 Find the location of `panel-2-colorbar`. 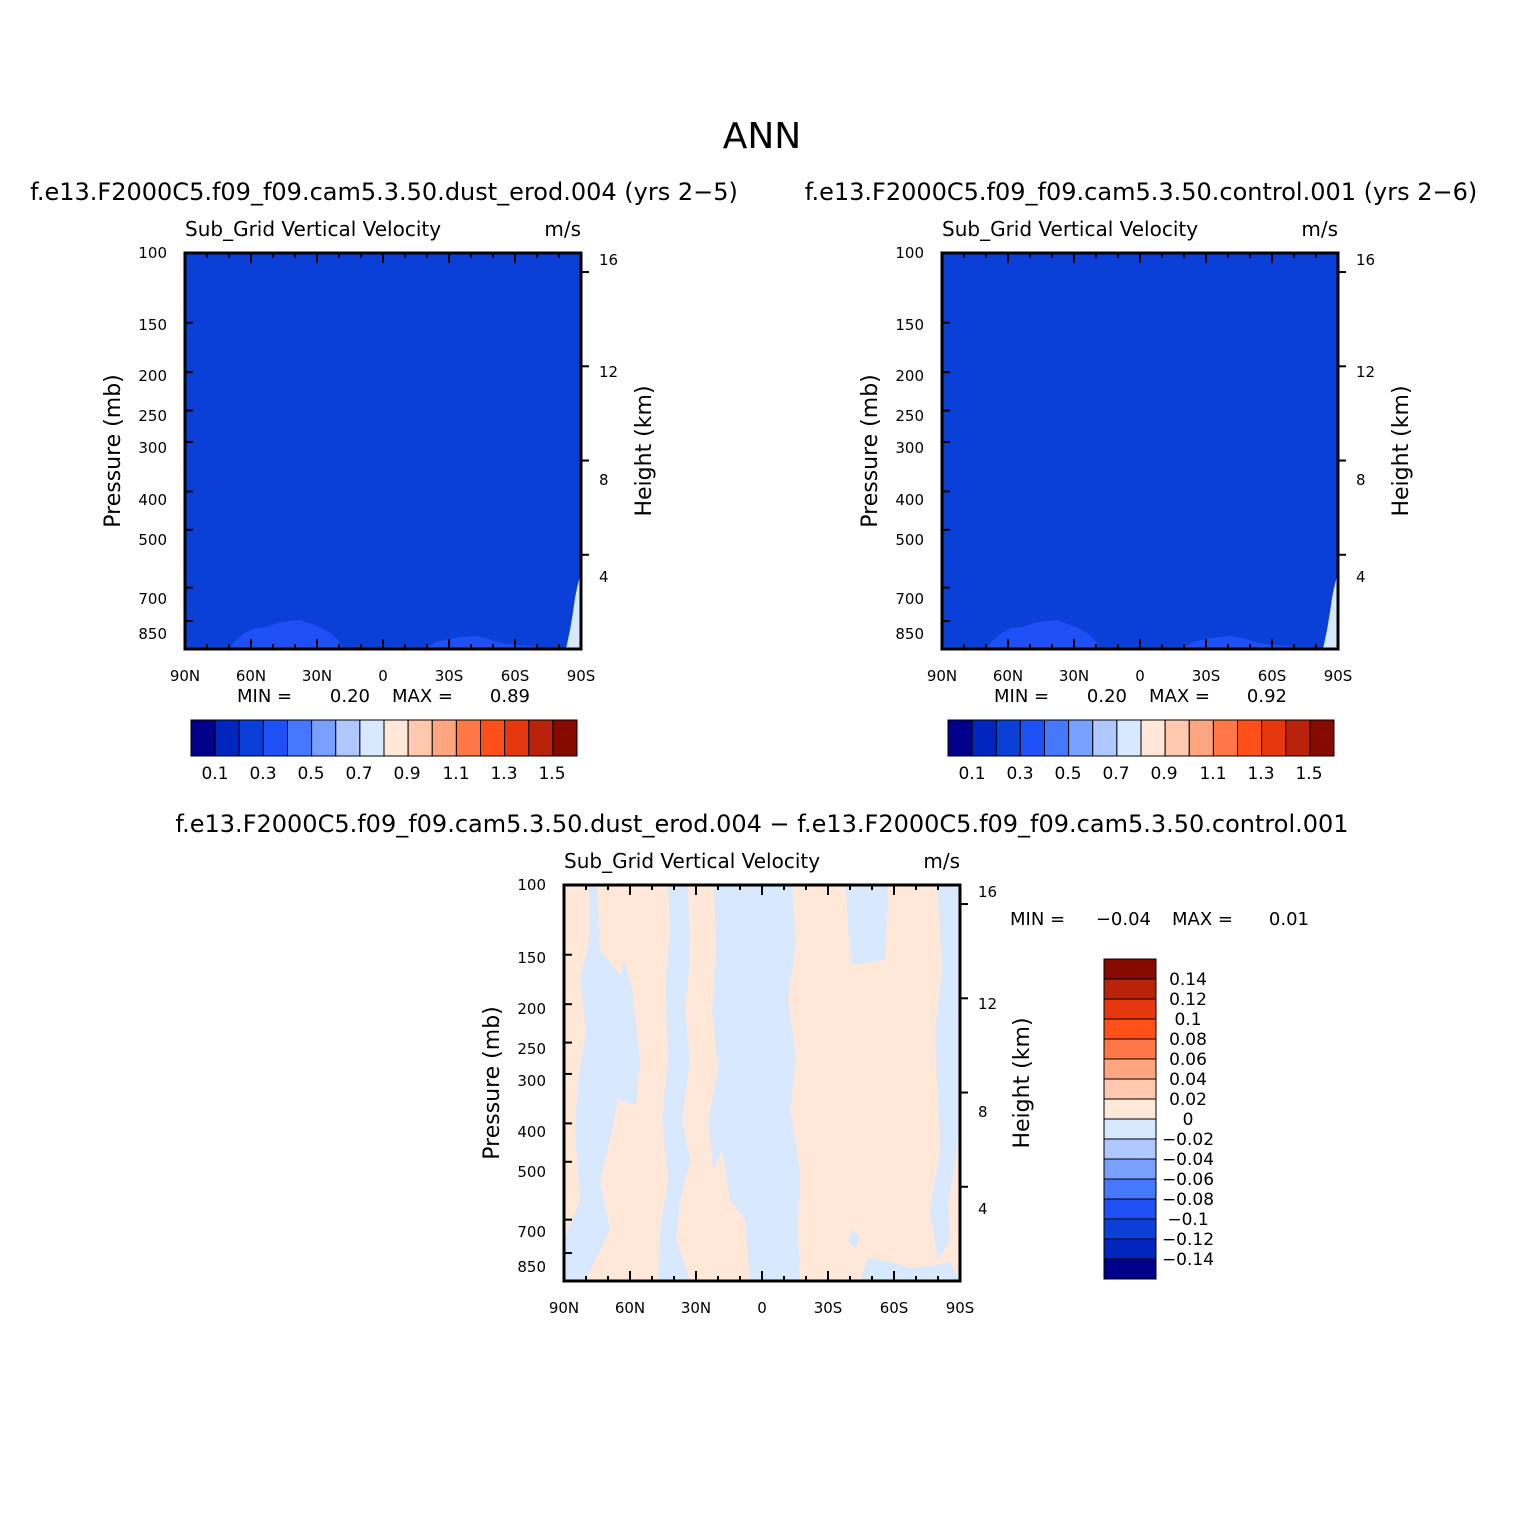

panel-2-colorbar is located at coordinates (1141, 738).